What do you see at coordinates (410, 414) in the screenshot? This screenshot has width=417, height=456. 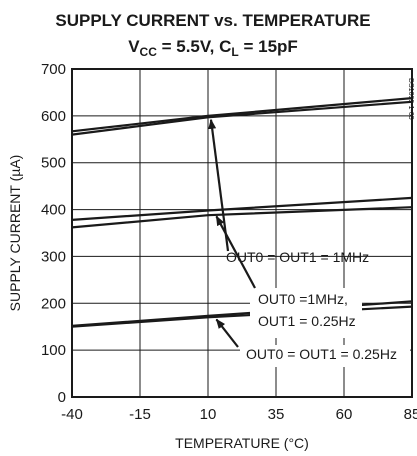 I see `x-tick-label: 85` at bounding box center [410, 414].